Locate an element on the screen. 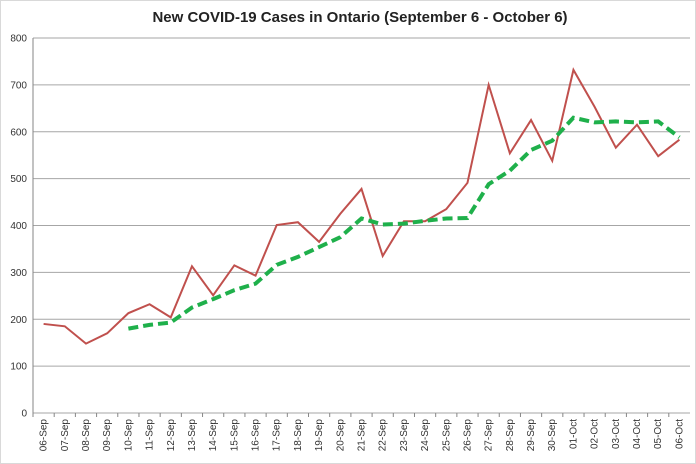  x-tick-label: 18-Sep is located at coordinates (298, 435).